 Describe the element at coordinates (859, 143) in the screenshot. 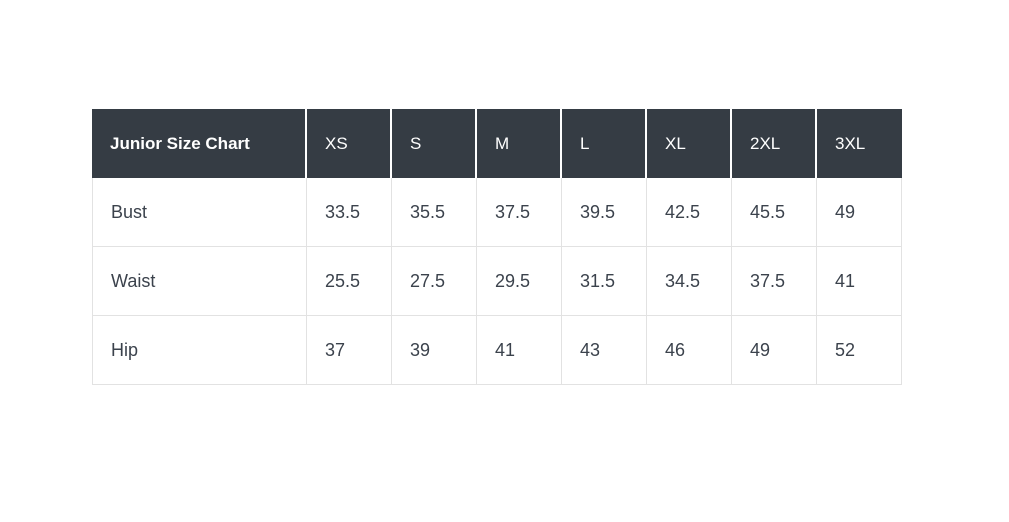

I see `column-header-3xl: 3XL` at that location.